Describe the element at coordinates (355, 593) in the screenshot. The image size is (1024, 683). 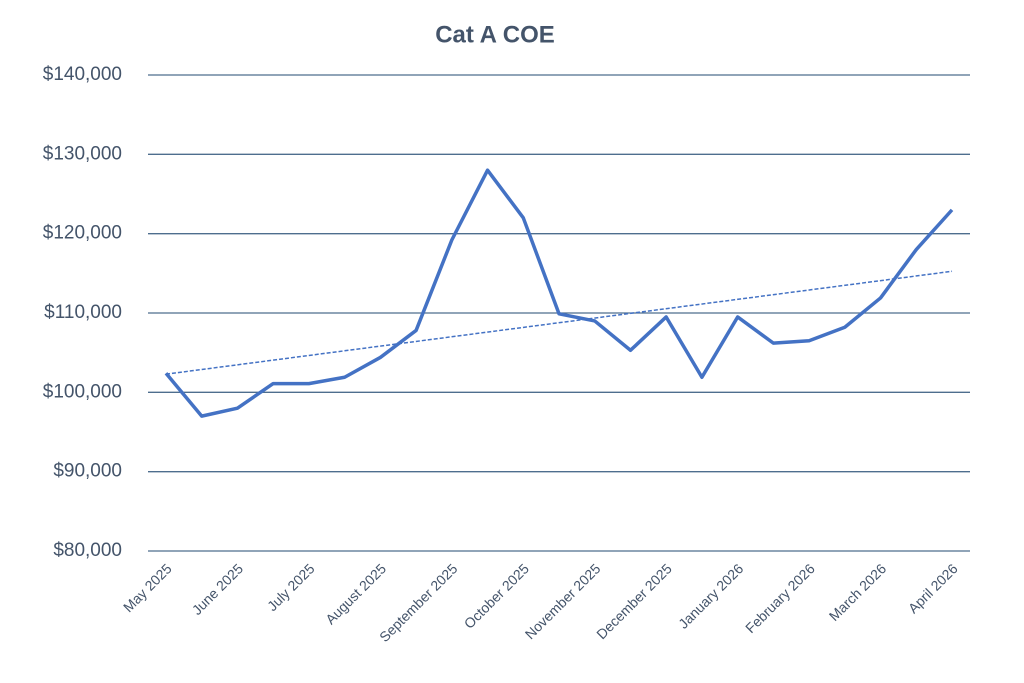
I see `x-tick-label: August 2025` at that location.